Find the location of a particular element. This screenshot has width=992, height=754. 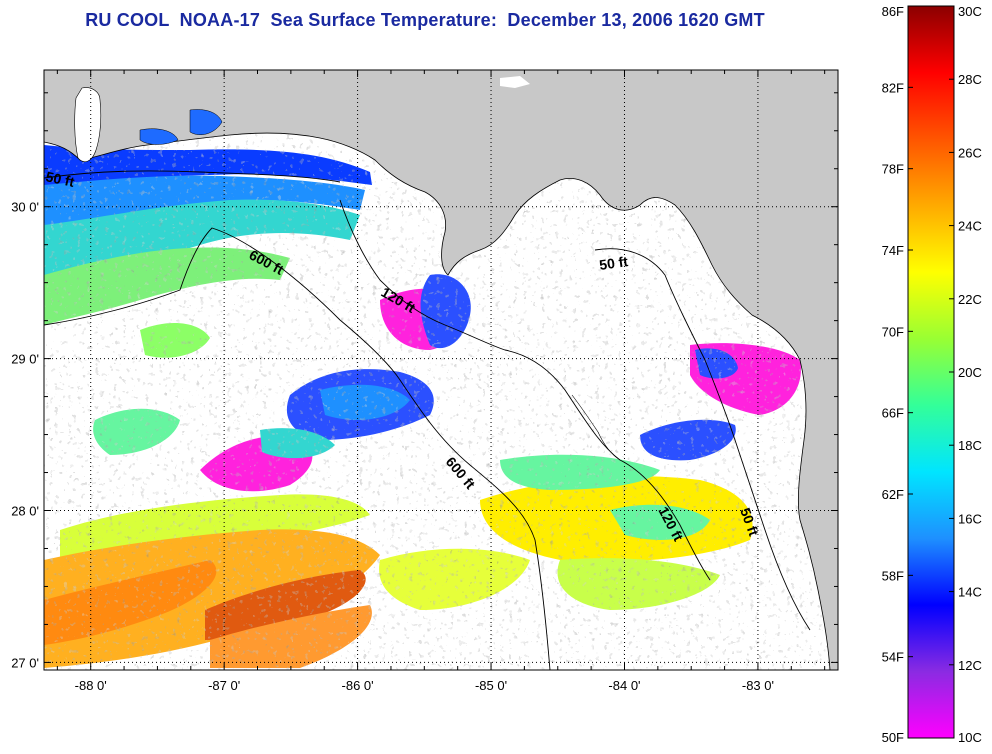

lon-tick-label: -87 0' is located at coordinates (224, 685).